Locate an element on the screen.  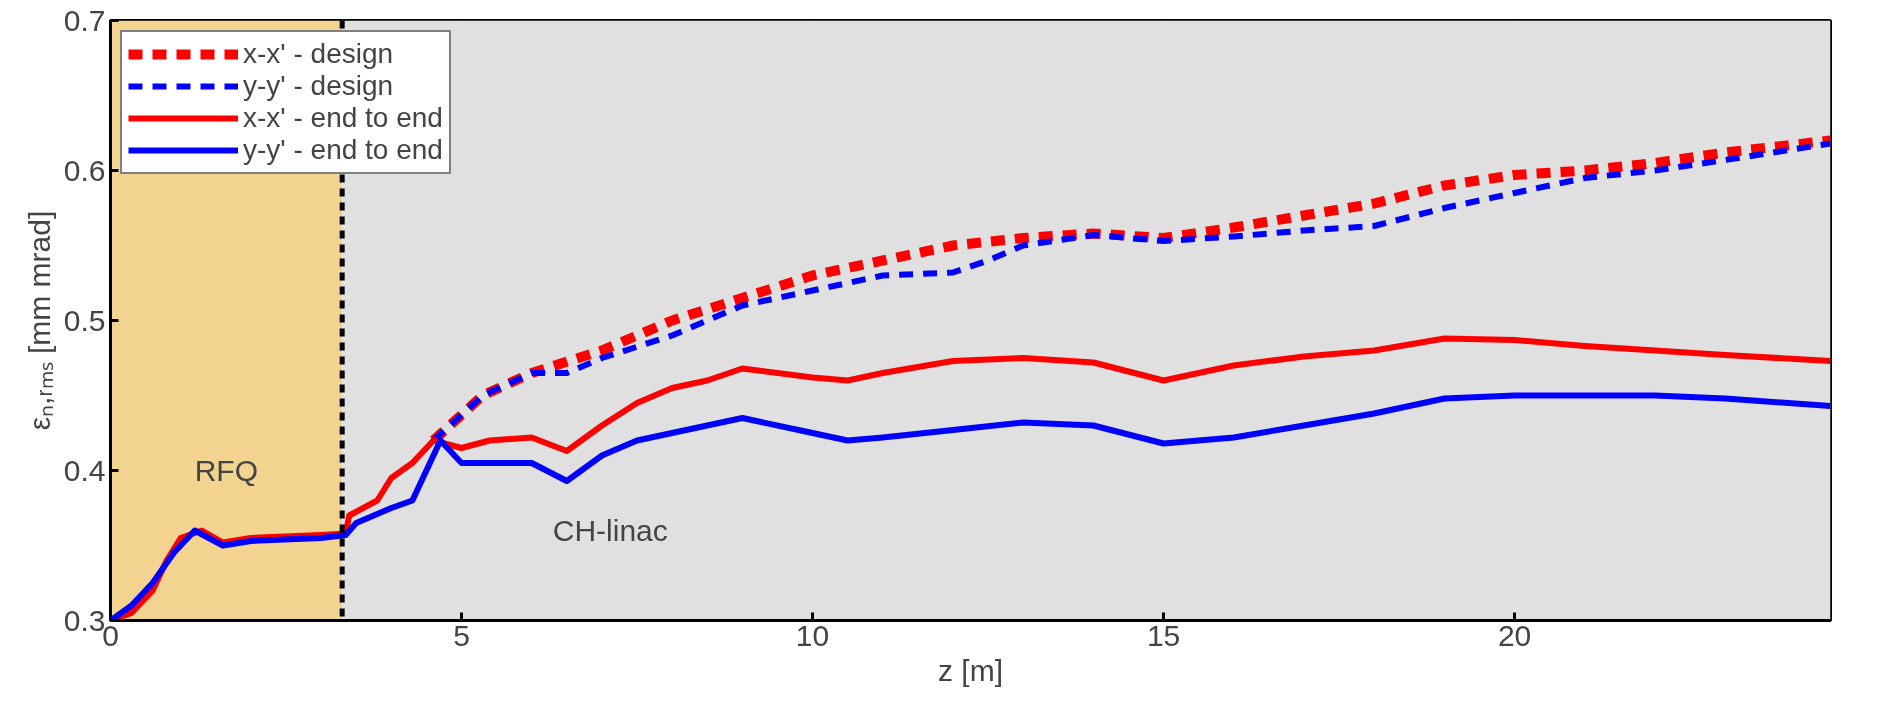
x-tick-label: 5 is located at coordinates (461, 635).